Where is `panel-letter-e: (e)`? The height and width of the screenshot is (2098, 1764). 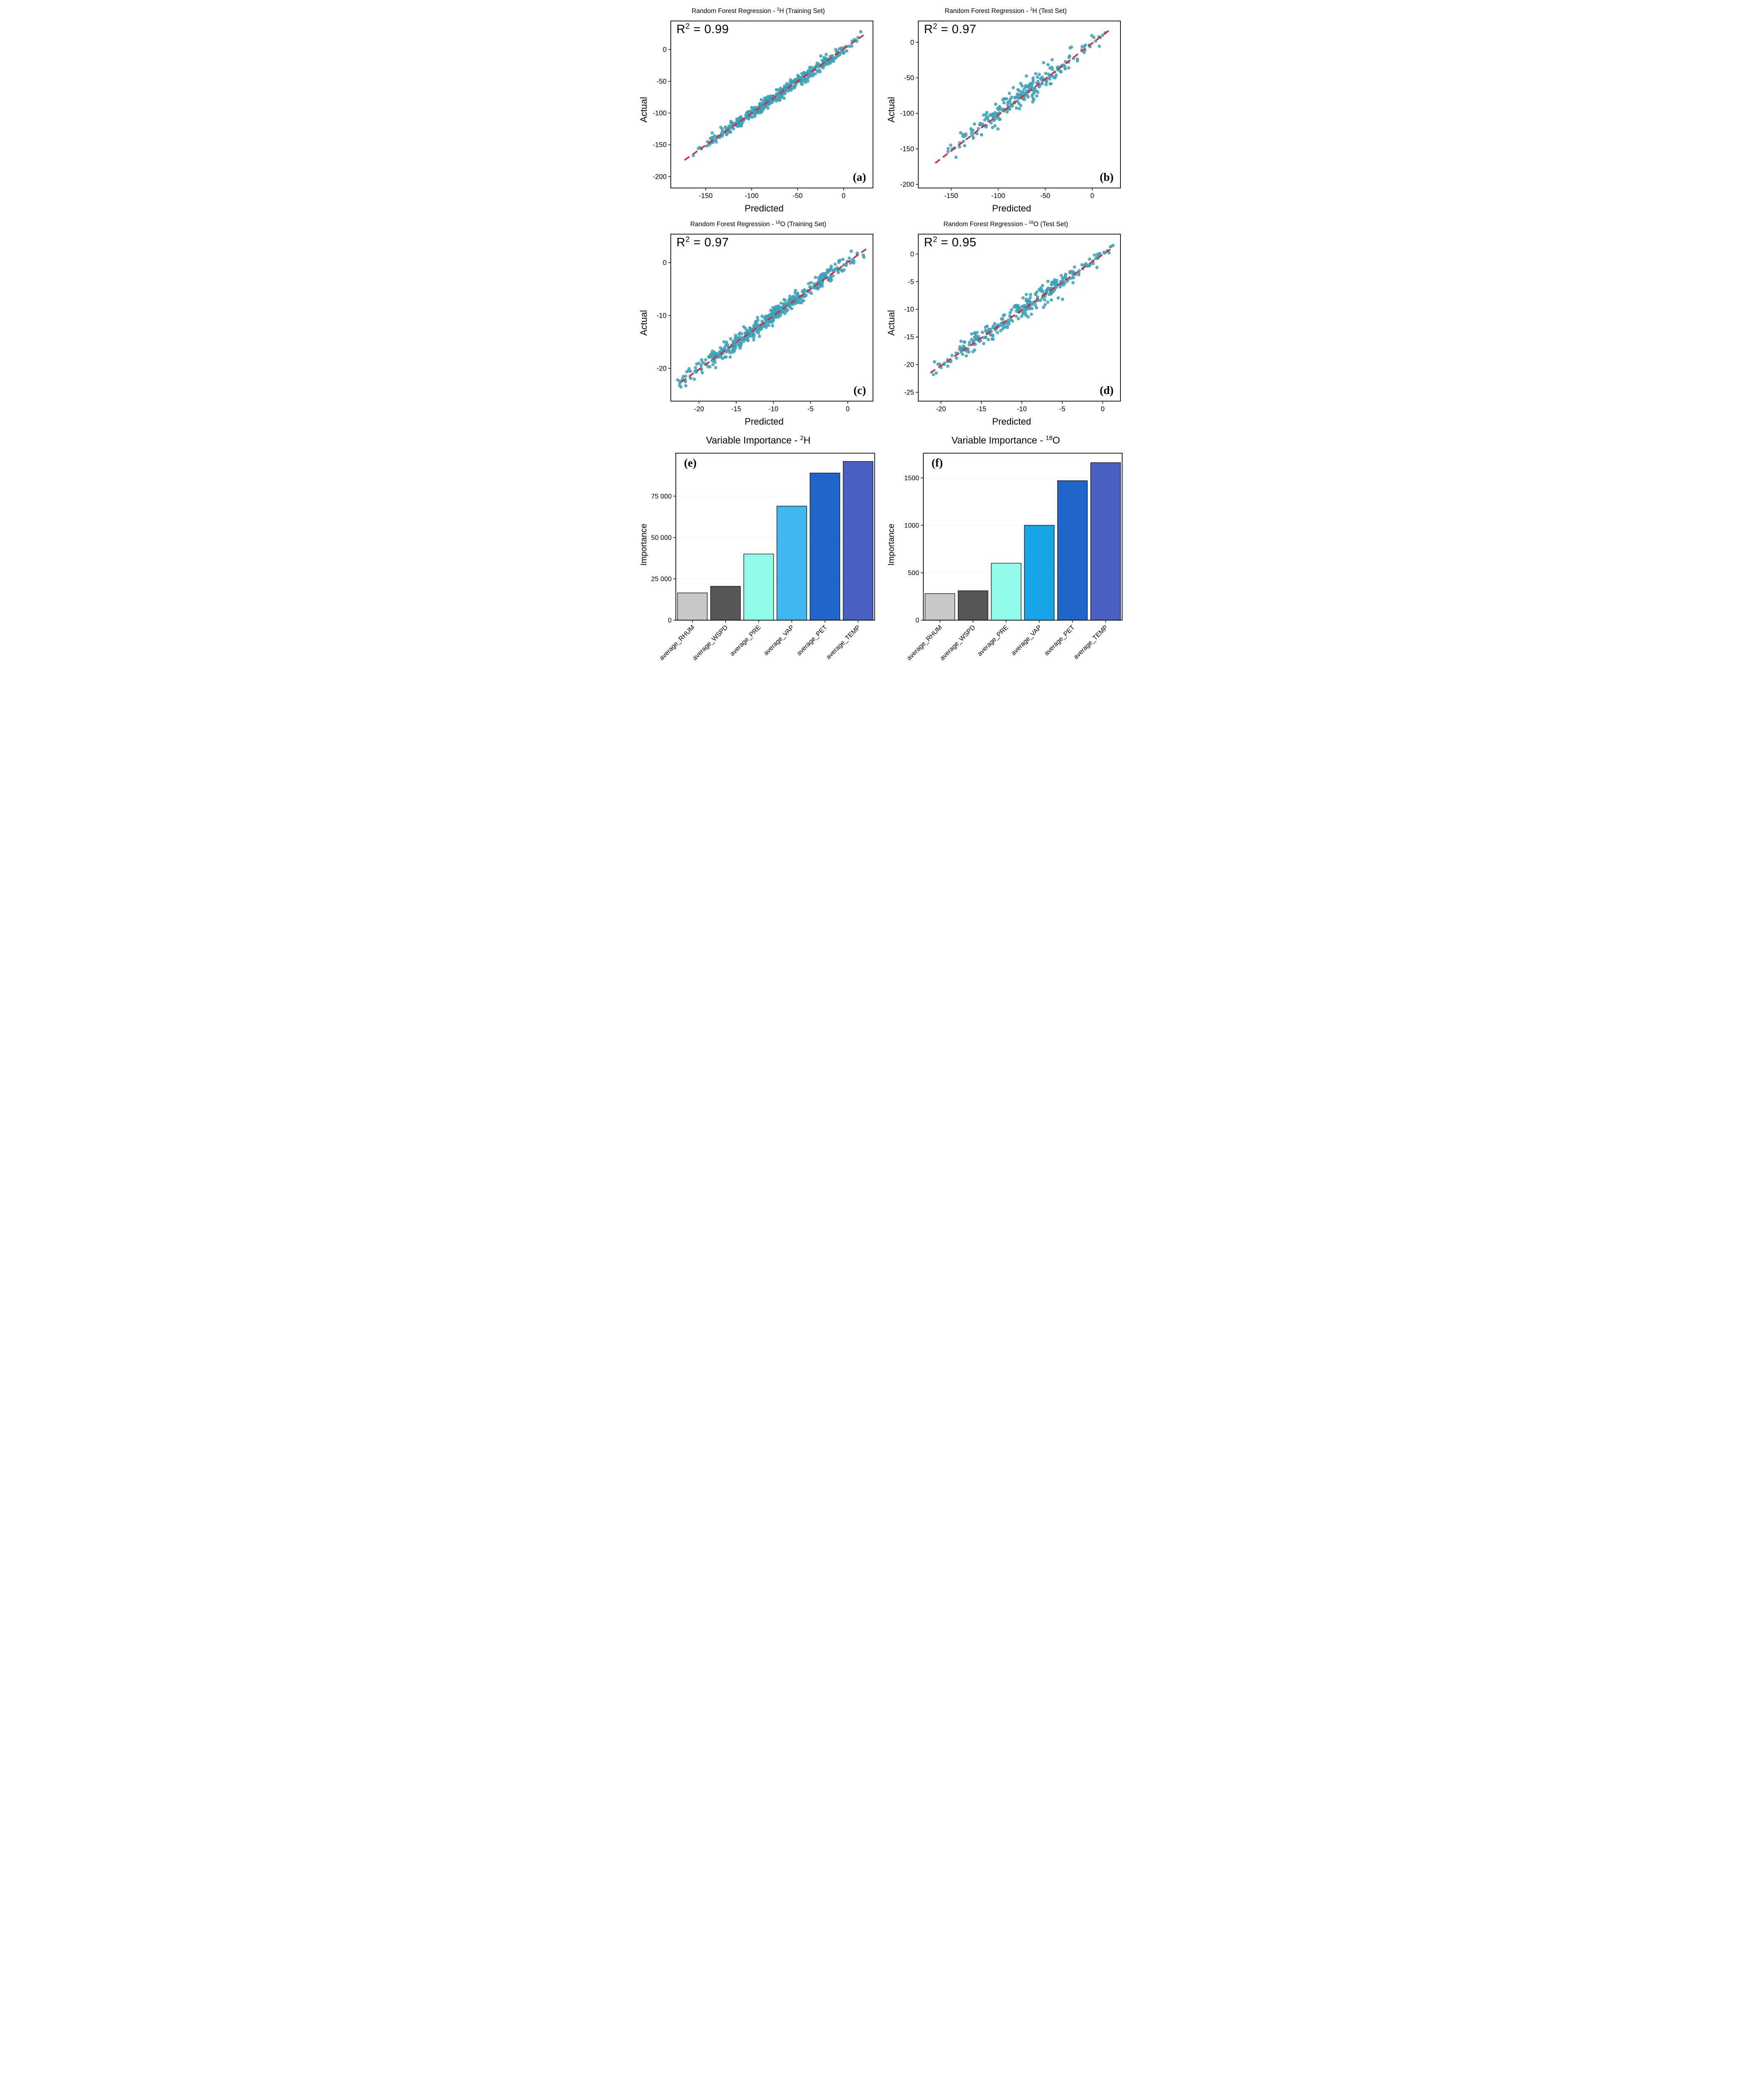 panel-letter-e: (e) is located at coordinates (690, 463).